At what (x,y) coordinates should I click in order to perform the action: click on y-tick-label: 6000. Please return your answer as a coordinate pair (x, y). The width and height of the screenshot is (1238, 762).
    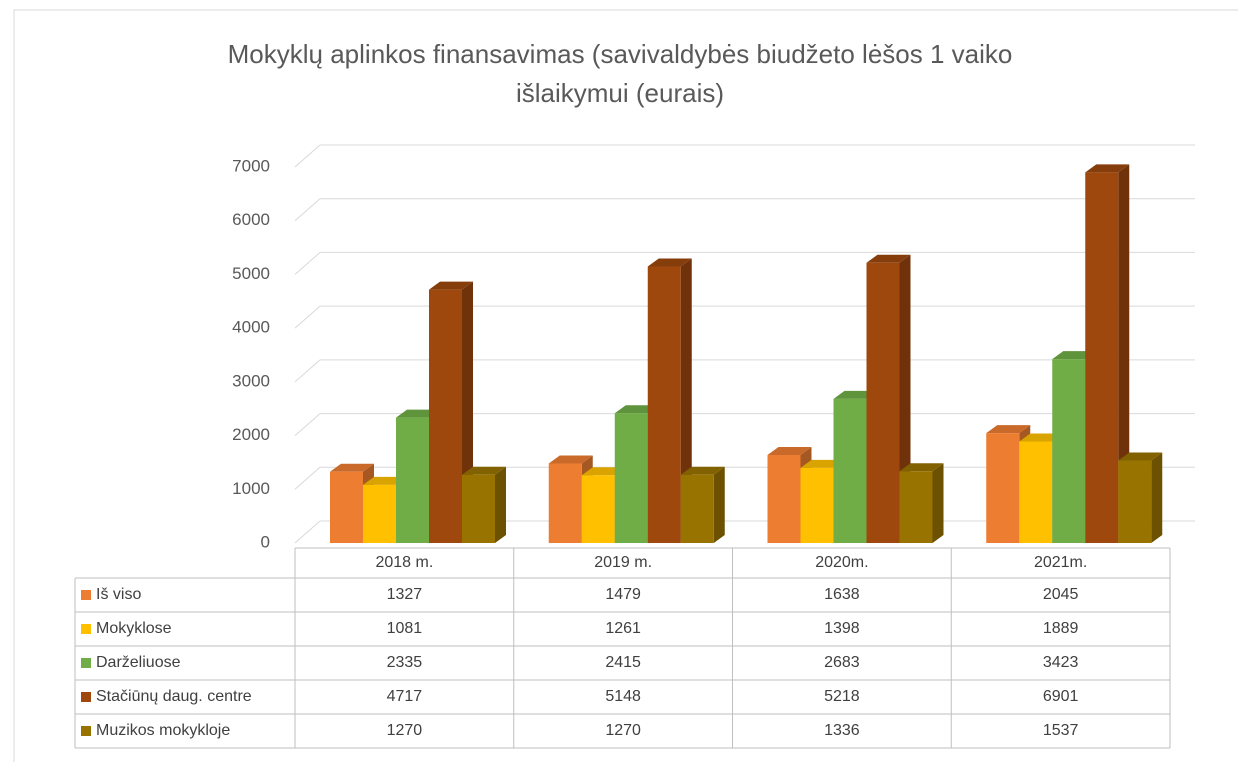
    Looking at the image, I should click on (251, 219).